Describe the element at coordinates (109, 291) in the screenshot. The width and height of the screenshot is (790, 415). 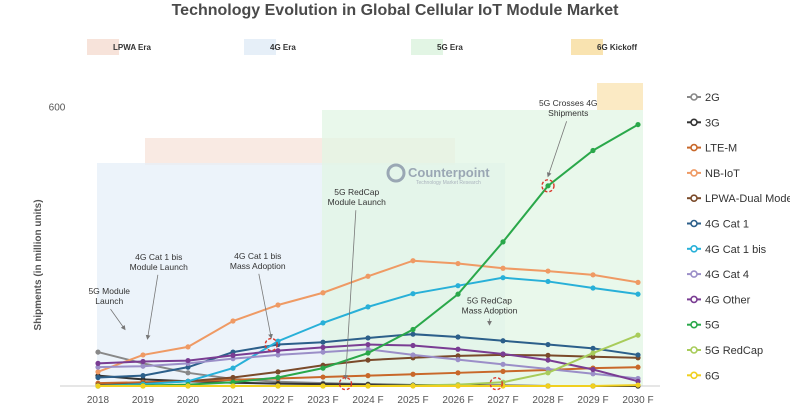
I see `annotation-text: 5G Module` at that location.